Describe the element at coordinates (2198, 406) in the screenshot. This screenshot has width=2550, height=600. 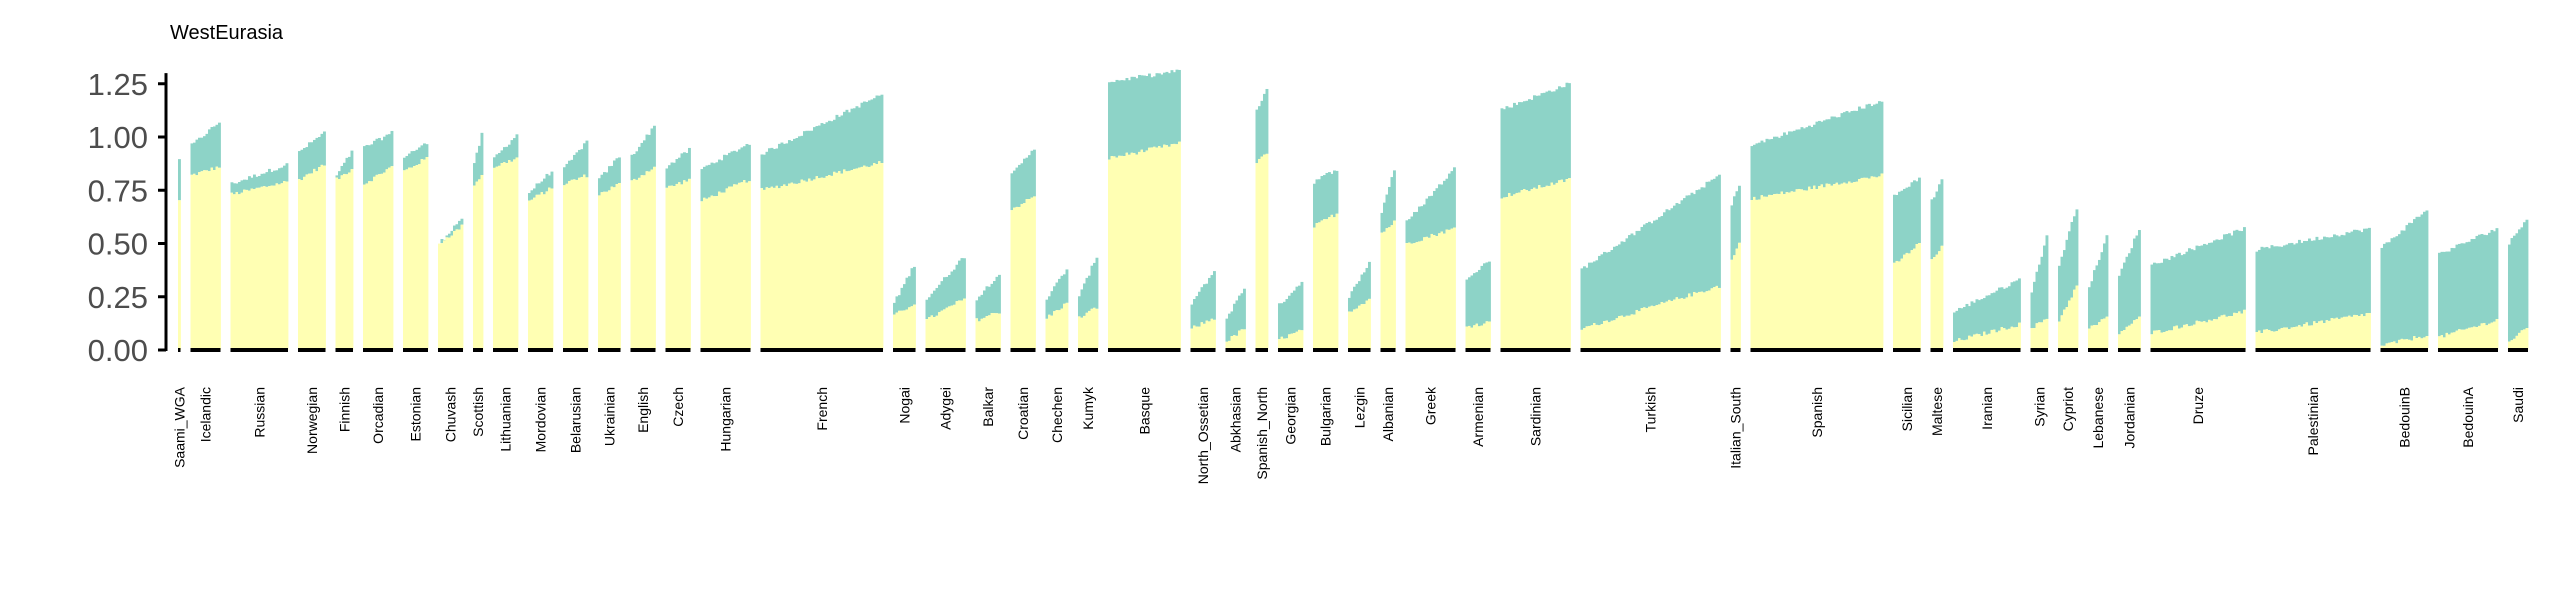
I see `x-tick-label: Druze` at that location.